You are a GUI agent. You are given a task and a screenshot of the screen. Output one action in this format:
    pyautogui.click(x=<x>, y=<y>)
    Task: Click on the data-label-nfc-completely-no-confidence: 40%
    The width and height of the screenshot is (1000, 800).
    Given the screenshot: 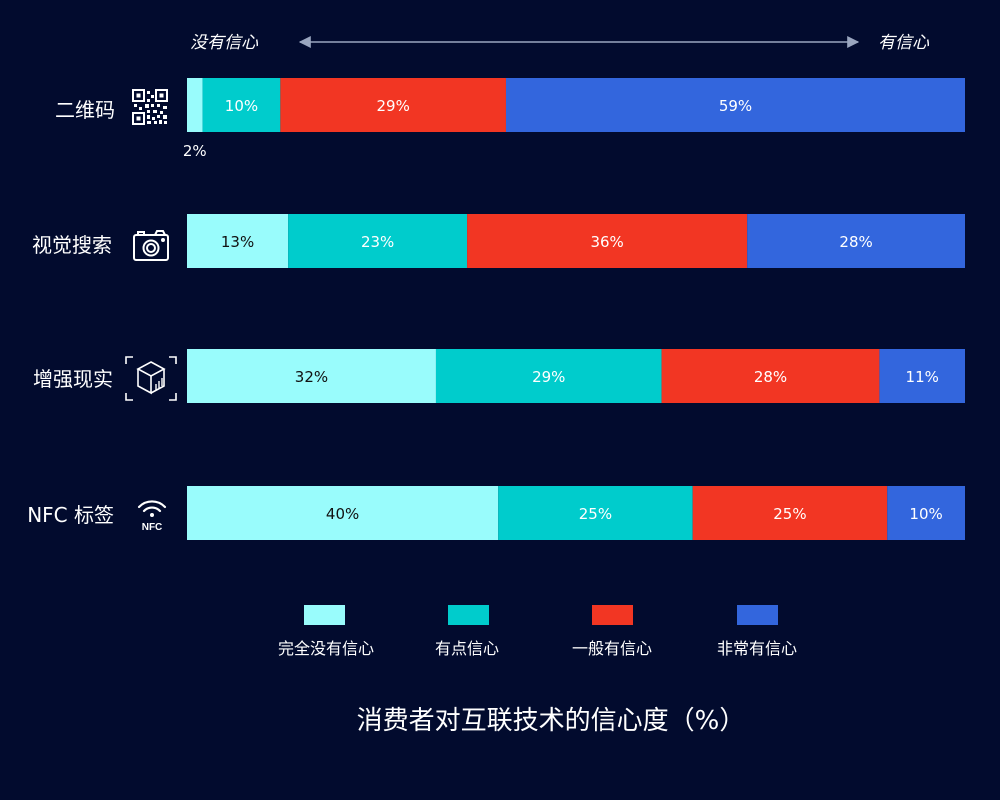 What is the action you would take?
    pyautogui.click(x=342, y=514)
    